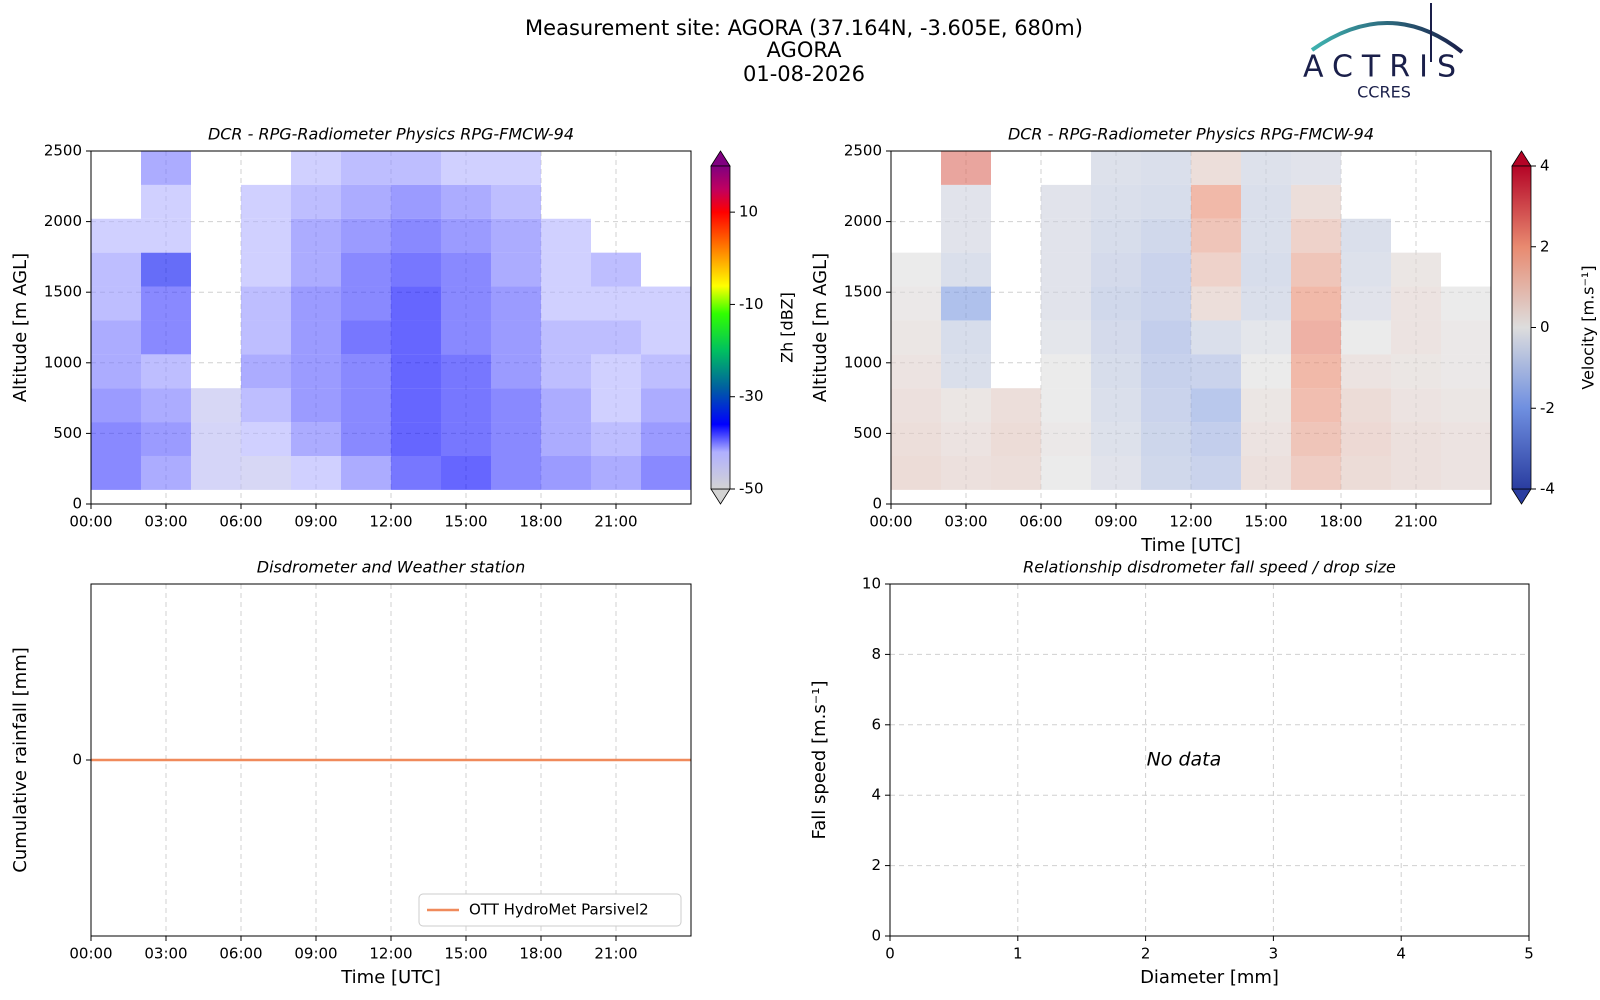 This screenshot has width=1600, height=1000. I want to click on x-tick-label: 12:00, so click(1190, 522).